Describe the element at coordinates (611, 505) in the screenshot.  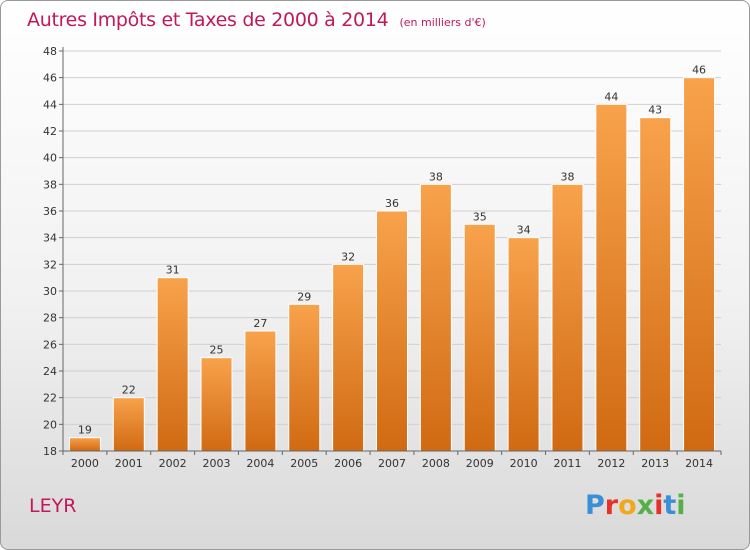
I see `logo-letter: r` at that location.